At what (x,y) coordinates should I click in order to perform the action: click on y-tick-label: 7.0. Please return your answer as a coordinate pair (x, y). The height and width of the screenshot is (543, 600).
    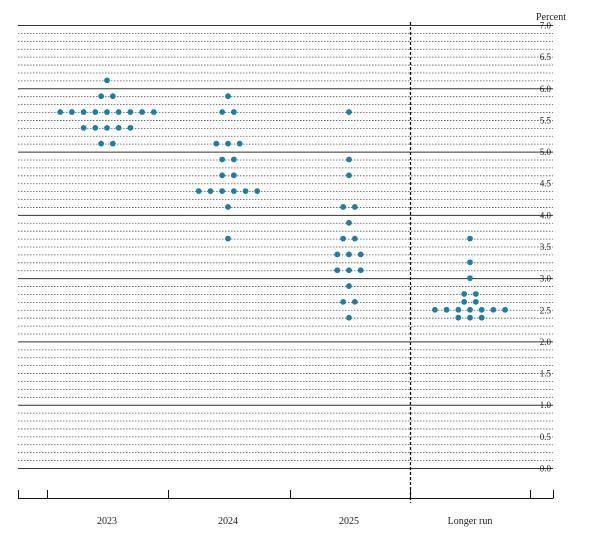
    Looking at the image, I should click on (546, 26).